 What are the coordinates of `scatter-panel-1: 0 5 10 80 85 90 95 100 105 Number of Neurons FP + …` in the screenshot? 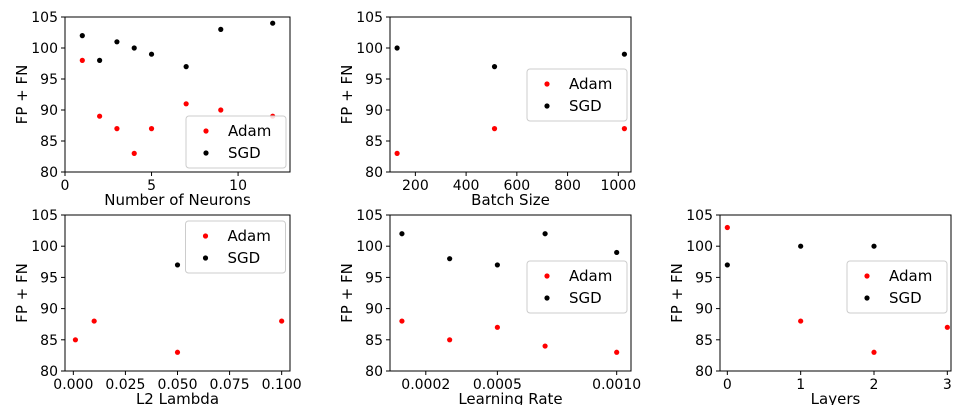 It's located at (152, 109).